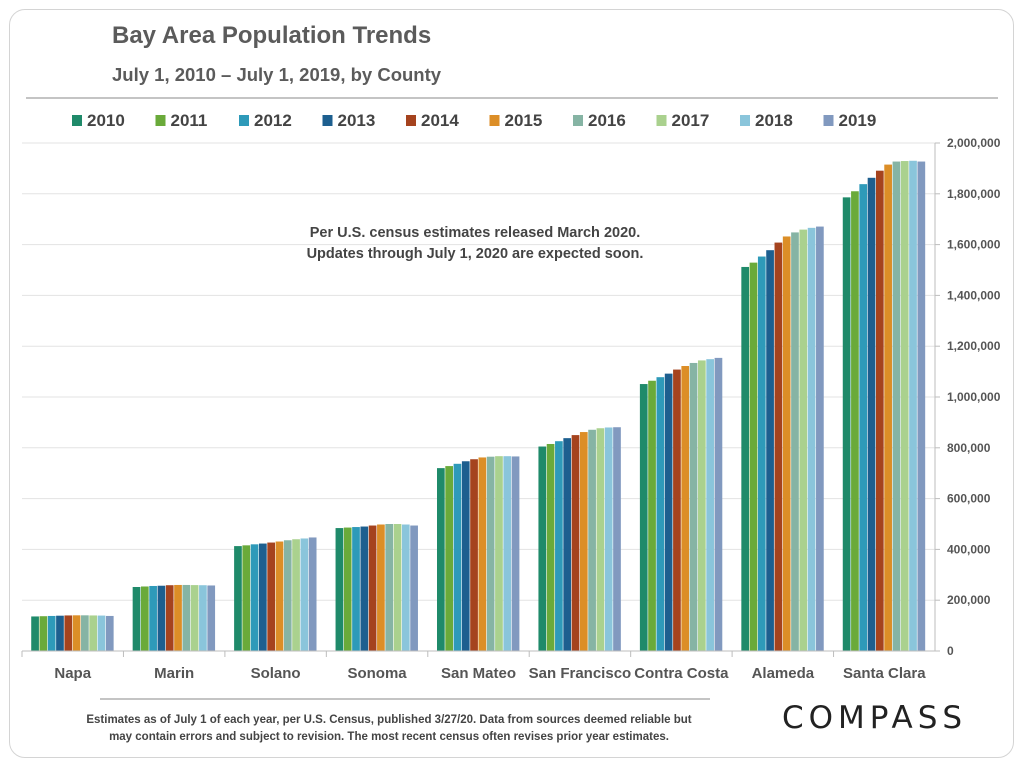 This screenshot has width=1024, height=768. Describe the element at coordinates (357, 120) in the screenshot. I see `legend-label: 2013` at that location.